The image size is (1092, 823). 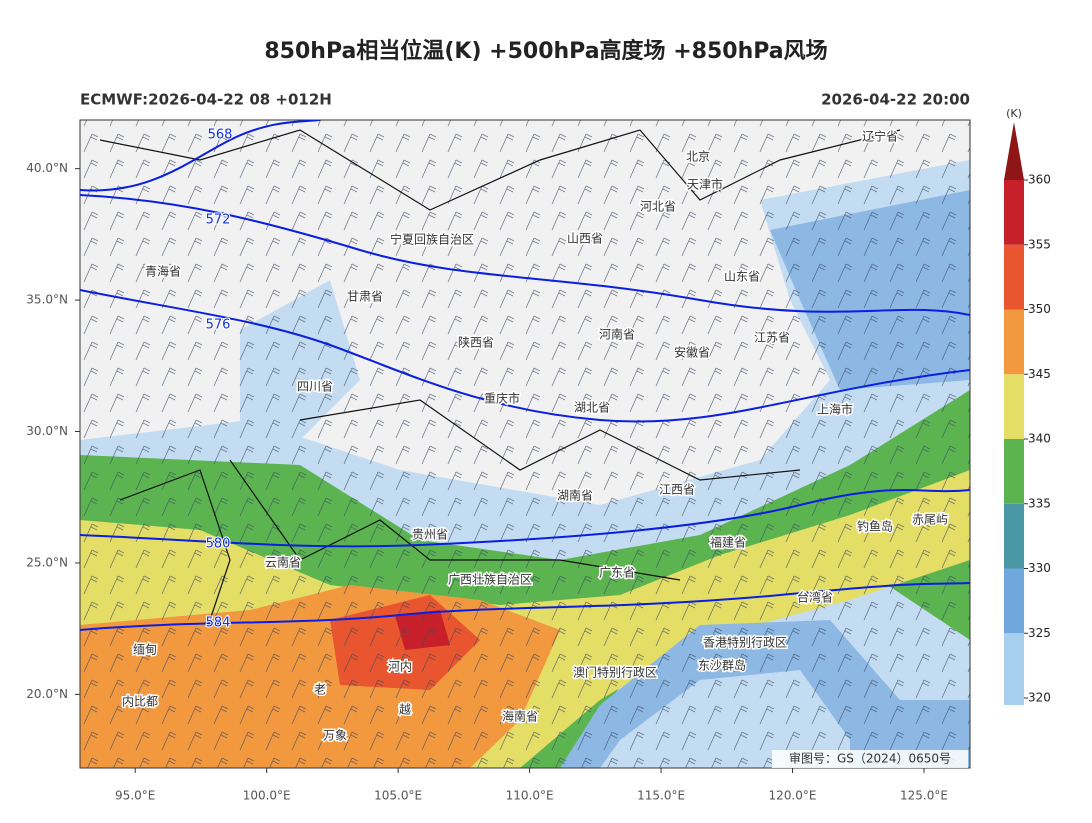 What do you see at coordinates (1039, 374) in the screenshot?
I see `colorbar-tick-label: 345` at bounding box center [1039, 374].